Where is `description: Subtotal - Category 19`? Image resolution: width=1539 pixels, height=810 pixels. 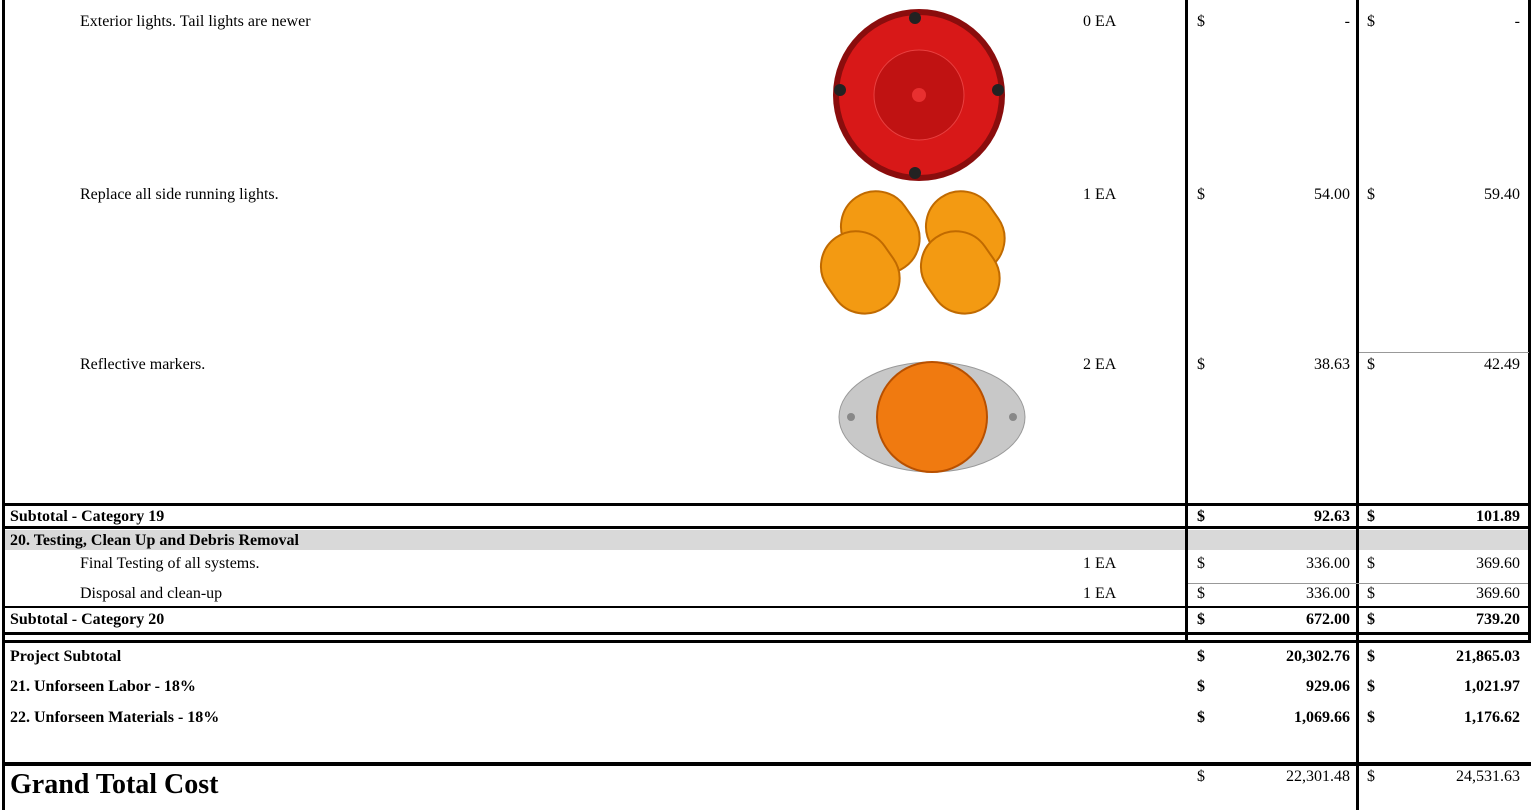 description: Subtotal - Category 19 is located at coordinates (87, 516).